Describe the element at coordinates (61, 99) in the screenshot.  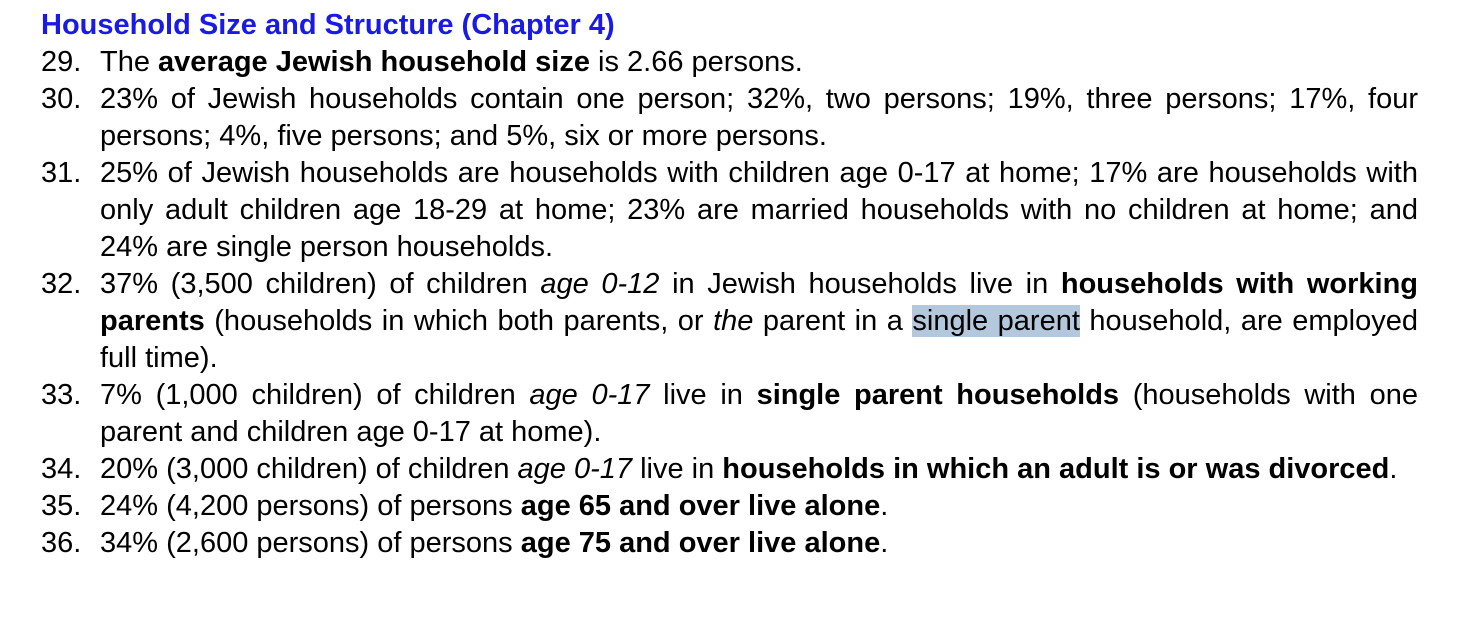
I see `finding-number: 30.` at that location.